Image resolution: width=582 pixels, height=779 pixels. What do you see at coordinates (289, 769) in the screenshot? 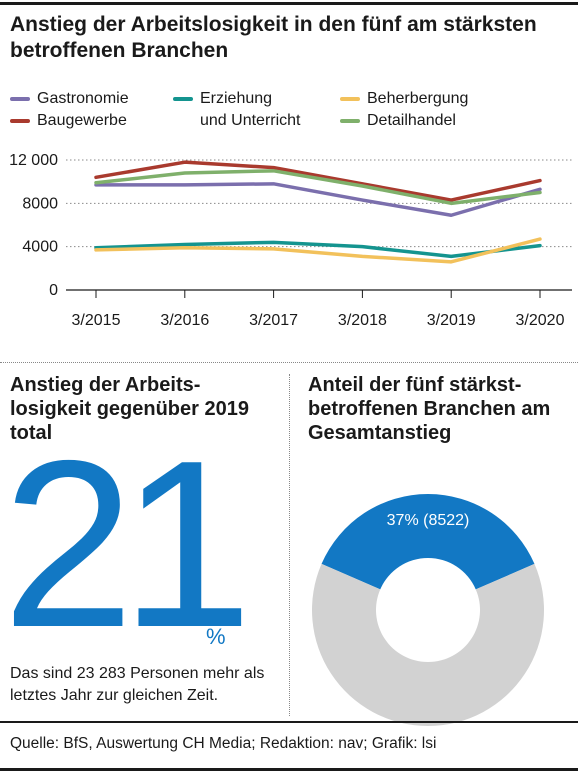
I see `bottom-rule` at bounding box center [289, 769].